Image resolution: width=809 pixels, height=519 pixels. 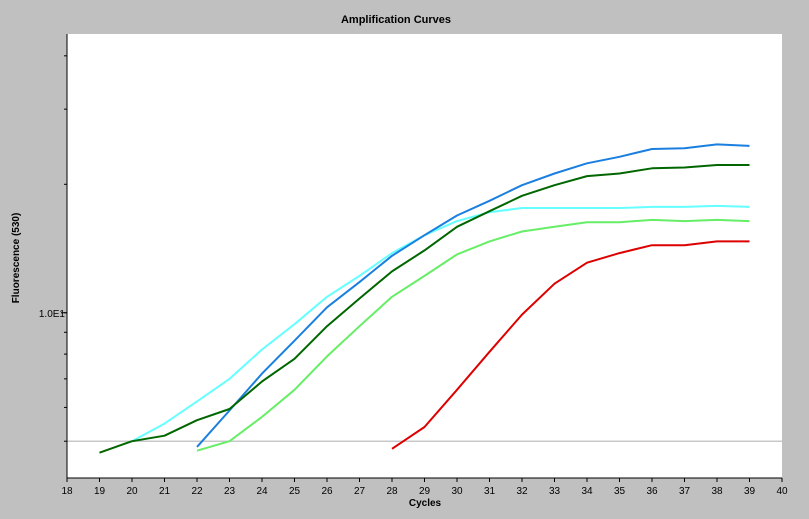 I want to click on x-tick-label: 39, so click(x=750, y=491).